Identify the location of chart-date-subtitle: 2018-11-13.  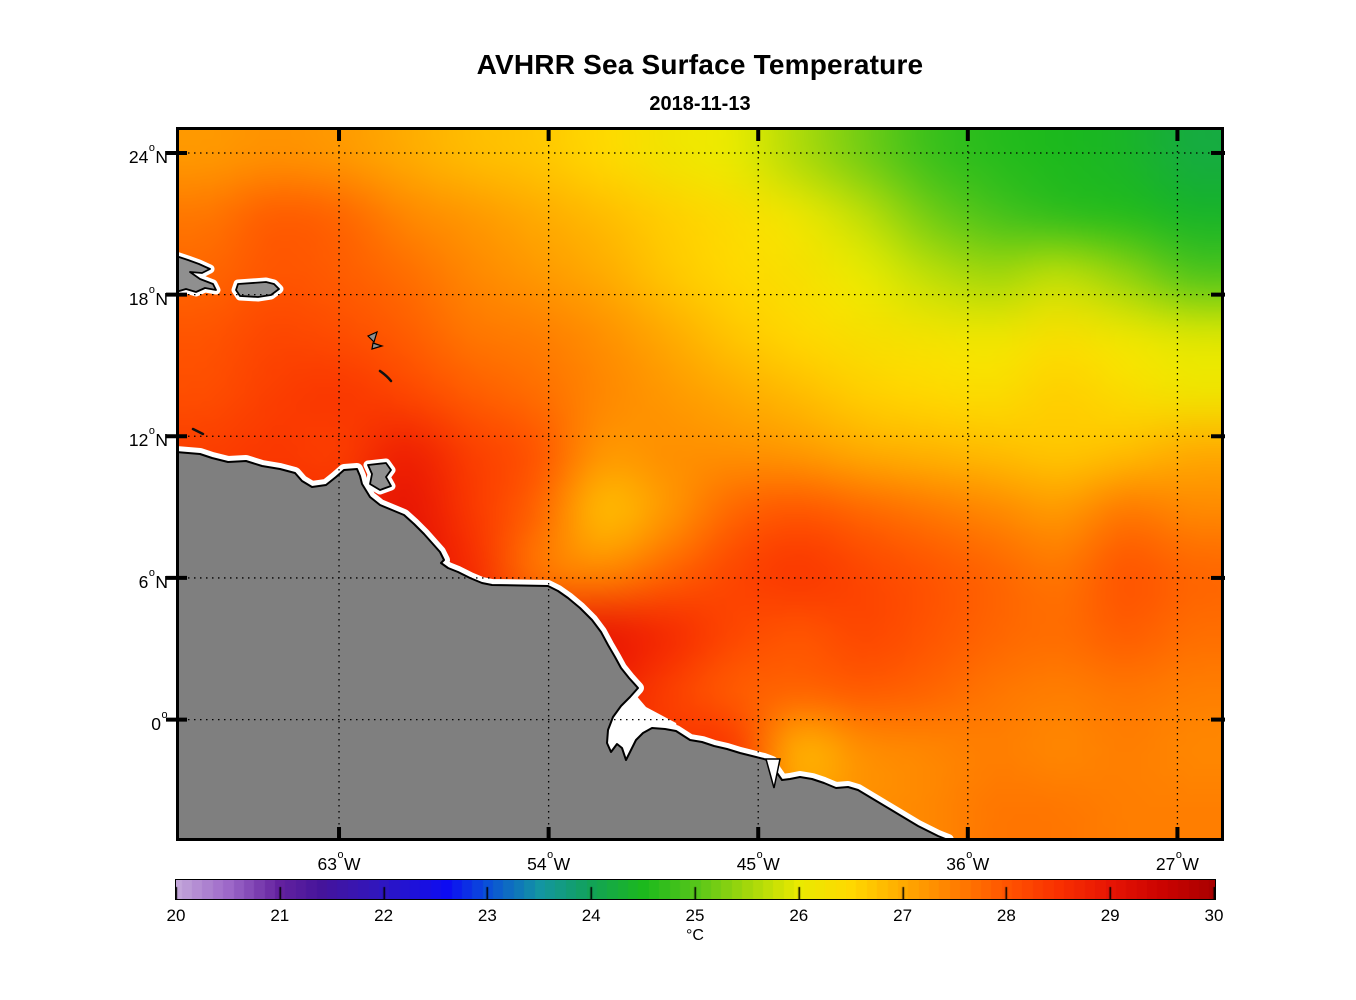
(700, 104).